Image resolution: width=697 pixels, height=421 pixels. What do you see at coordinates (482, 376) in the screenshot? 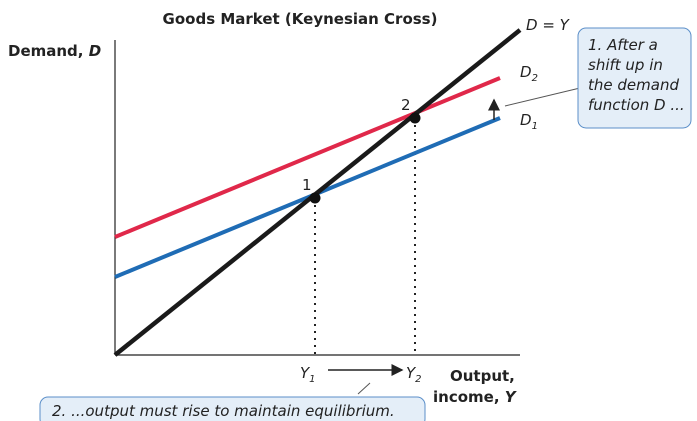
I see `x-axis-label: Output,` at bounding box center [482, 376].